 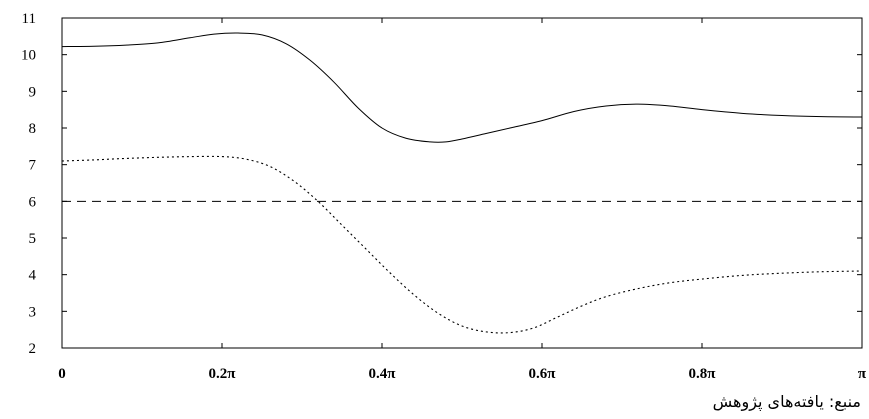 I want to click on y-tick-label: 6, so click(x=33, y=202).